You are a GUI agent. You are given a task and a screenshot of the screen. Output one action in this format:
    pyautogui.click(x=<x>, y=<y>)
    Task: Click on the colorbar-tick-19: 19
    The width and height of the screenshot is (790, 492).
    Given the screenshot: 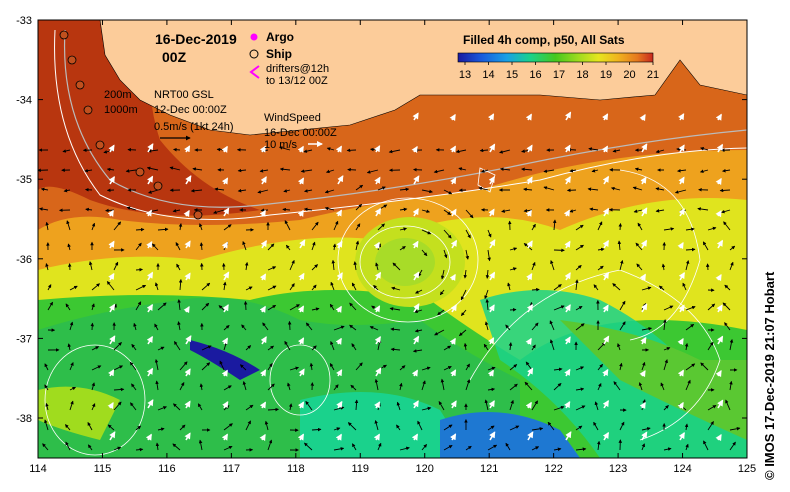 What is the action you would take?
    pyautogui.click(x=606, y=75)
    